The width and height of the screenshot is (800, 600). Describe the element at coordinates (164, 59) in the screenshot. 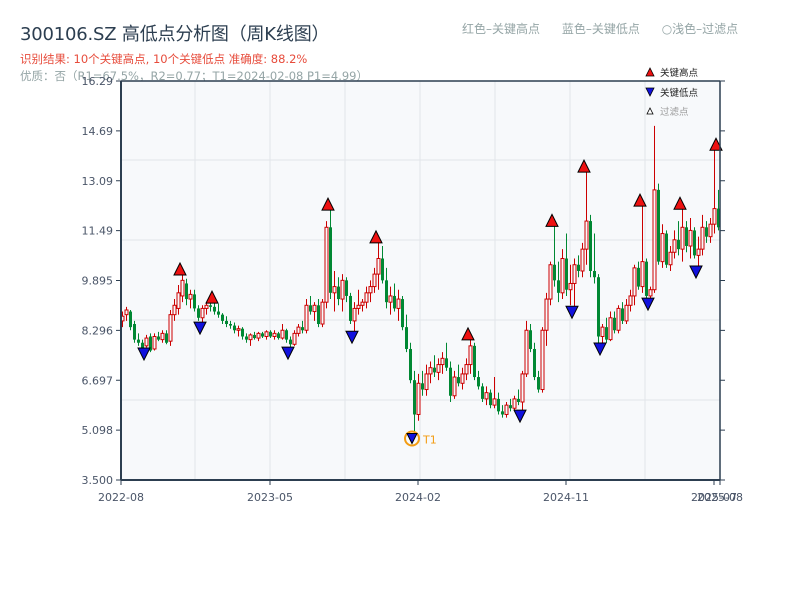

I see `recognition-result: 识别结果: 10个关键高点, 10个关键低点 准确度: 88.2%` at that location.